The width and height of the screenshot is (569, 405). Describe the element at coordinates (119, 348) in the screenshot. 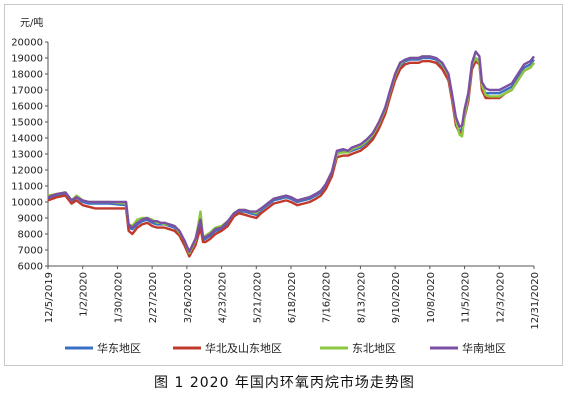

I see `legend-label-1: 华东地区` at that location.